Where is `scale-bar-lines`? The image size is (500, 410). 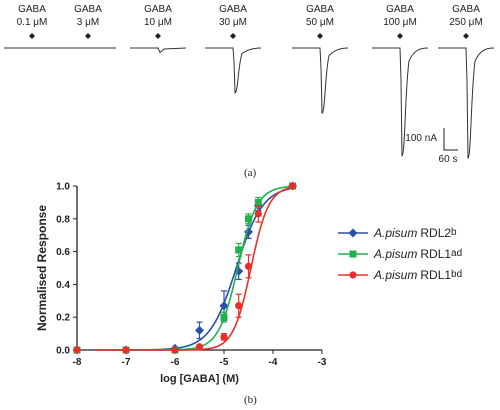
scale-bar-lines is located at coordinates (450, 139).